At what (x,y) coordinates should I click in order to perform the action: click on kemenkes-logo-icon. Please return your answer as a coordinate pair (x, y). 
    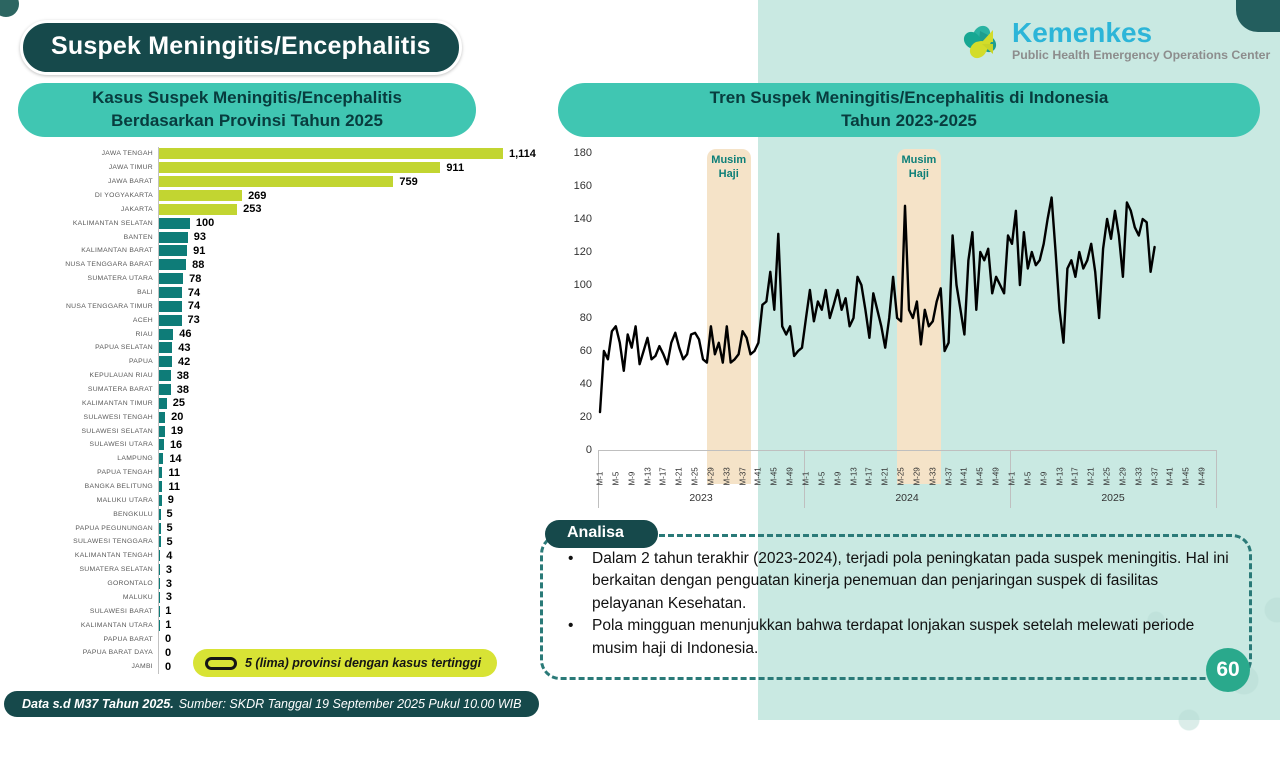
    Looking at the image, I should click on (980, 40).